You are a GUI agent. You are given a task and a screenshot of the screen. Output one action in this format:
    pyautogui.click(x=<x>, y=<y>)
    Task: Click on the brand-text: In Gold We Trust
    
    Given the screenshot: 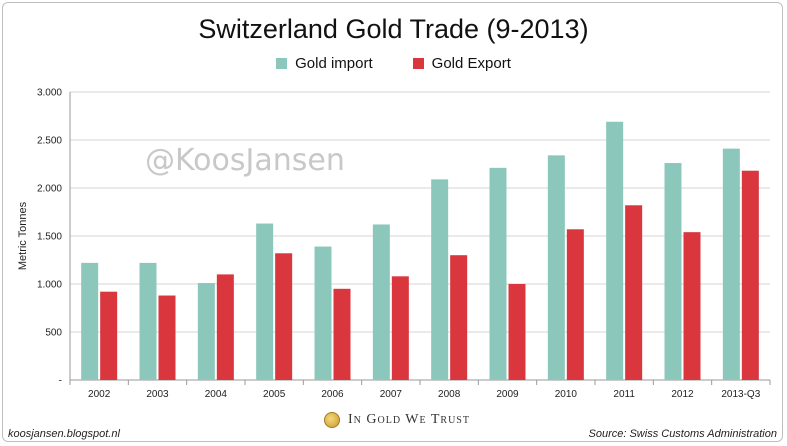 What is the action you would take?
    pyautogui.click(x=409, y=419)
    